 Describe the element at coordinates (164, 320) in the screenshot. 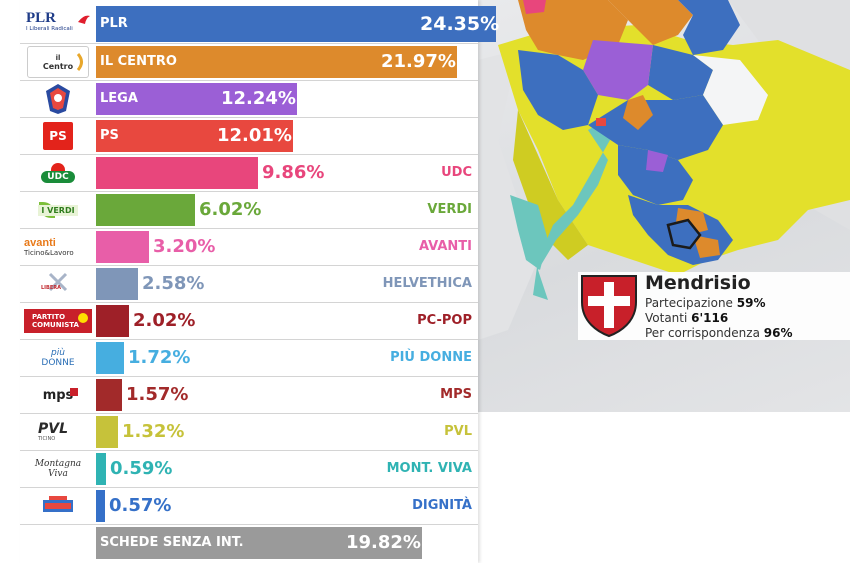

I see `value-label: 2.02%` at that location.